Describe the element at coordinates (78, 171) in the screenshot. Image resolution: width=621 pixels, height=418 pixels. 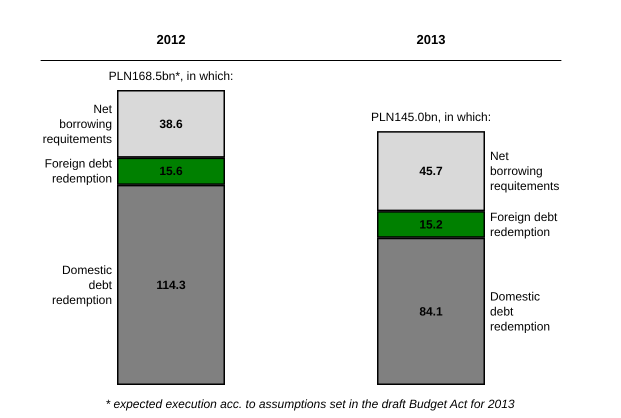
I see `series-label: Foreign debt redemption` at that location.